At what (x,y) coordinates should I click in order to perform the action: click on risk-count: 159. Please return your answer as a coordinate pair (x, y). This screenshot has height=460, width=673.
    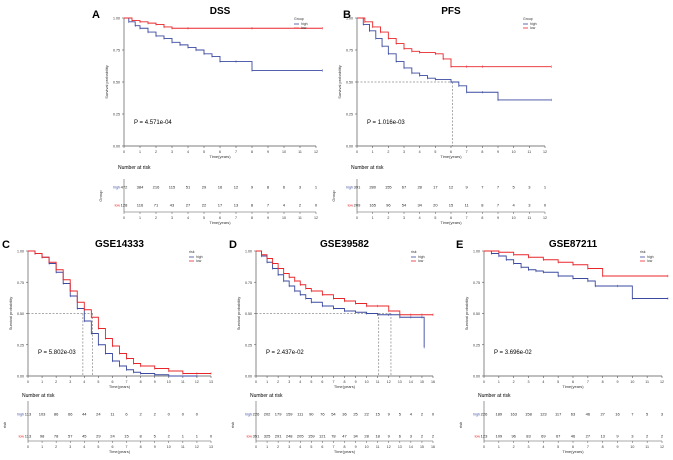
    Looking at the image, I should click on (289, 414).